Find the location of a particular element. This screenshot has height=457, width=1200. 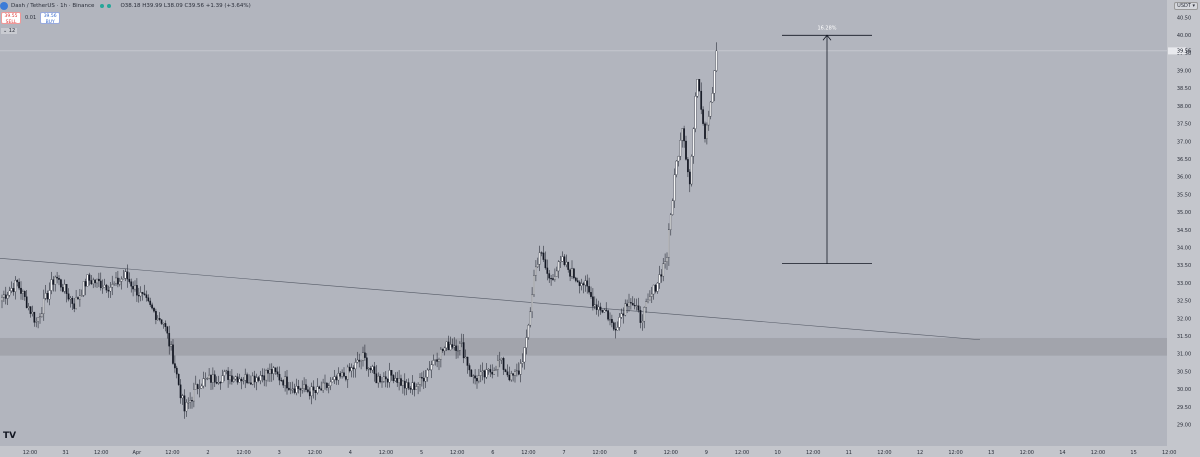

x-tick-label: 8 is located at coordinates (635, 453).